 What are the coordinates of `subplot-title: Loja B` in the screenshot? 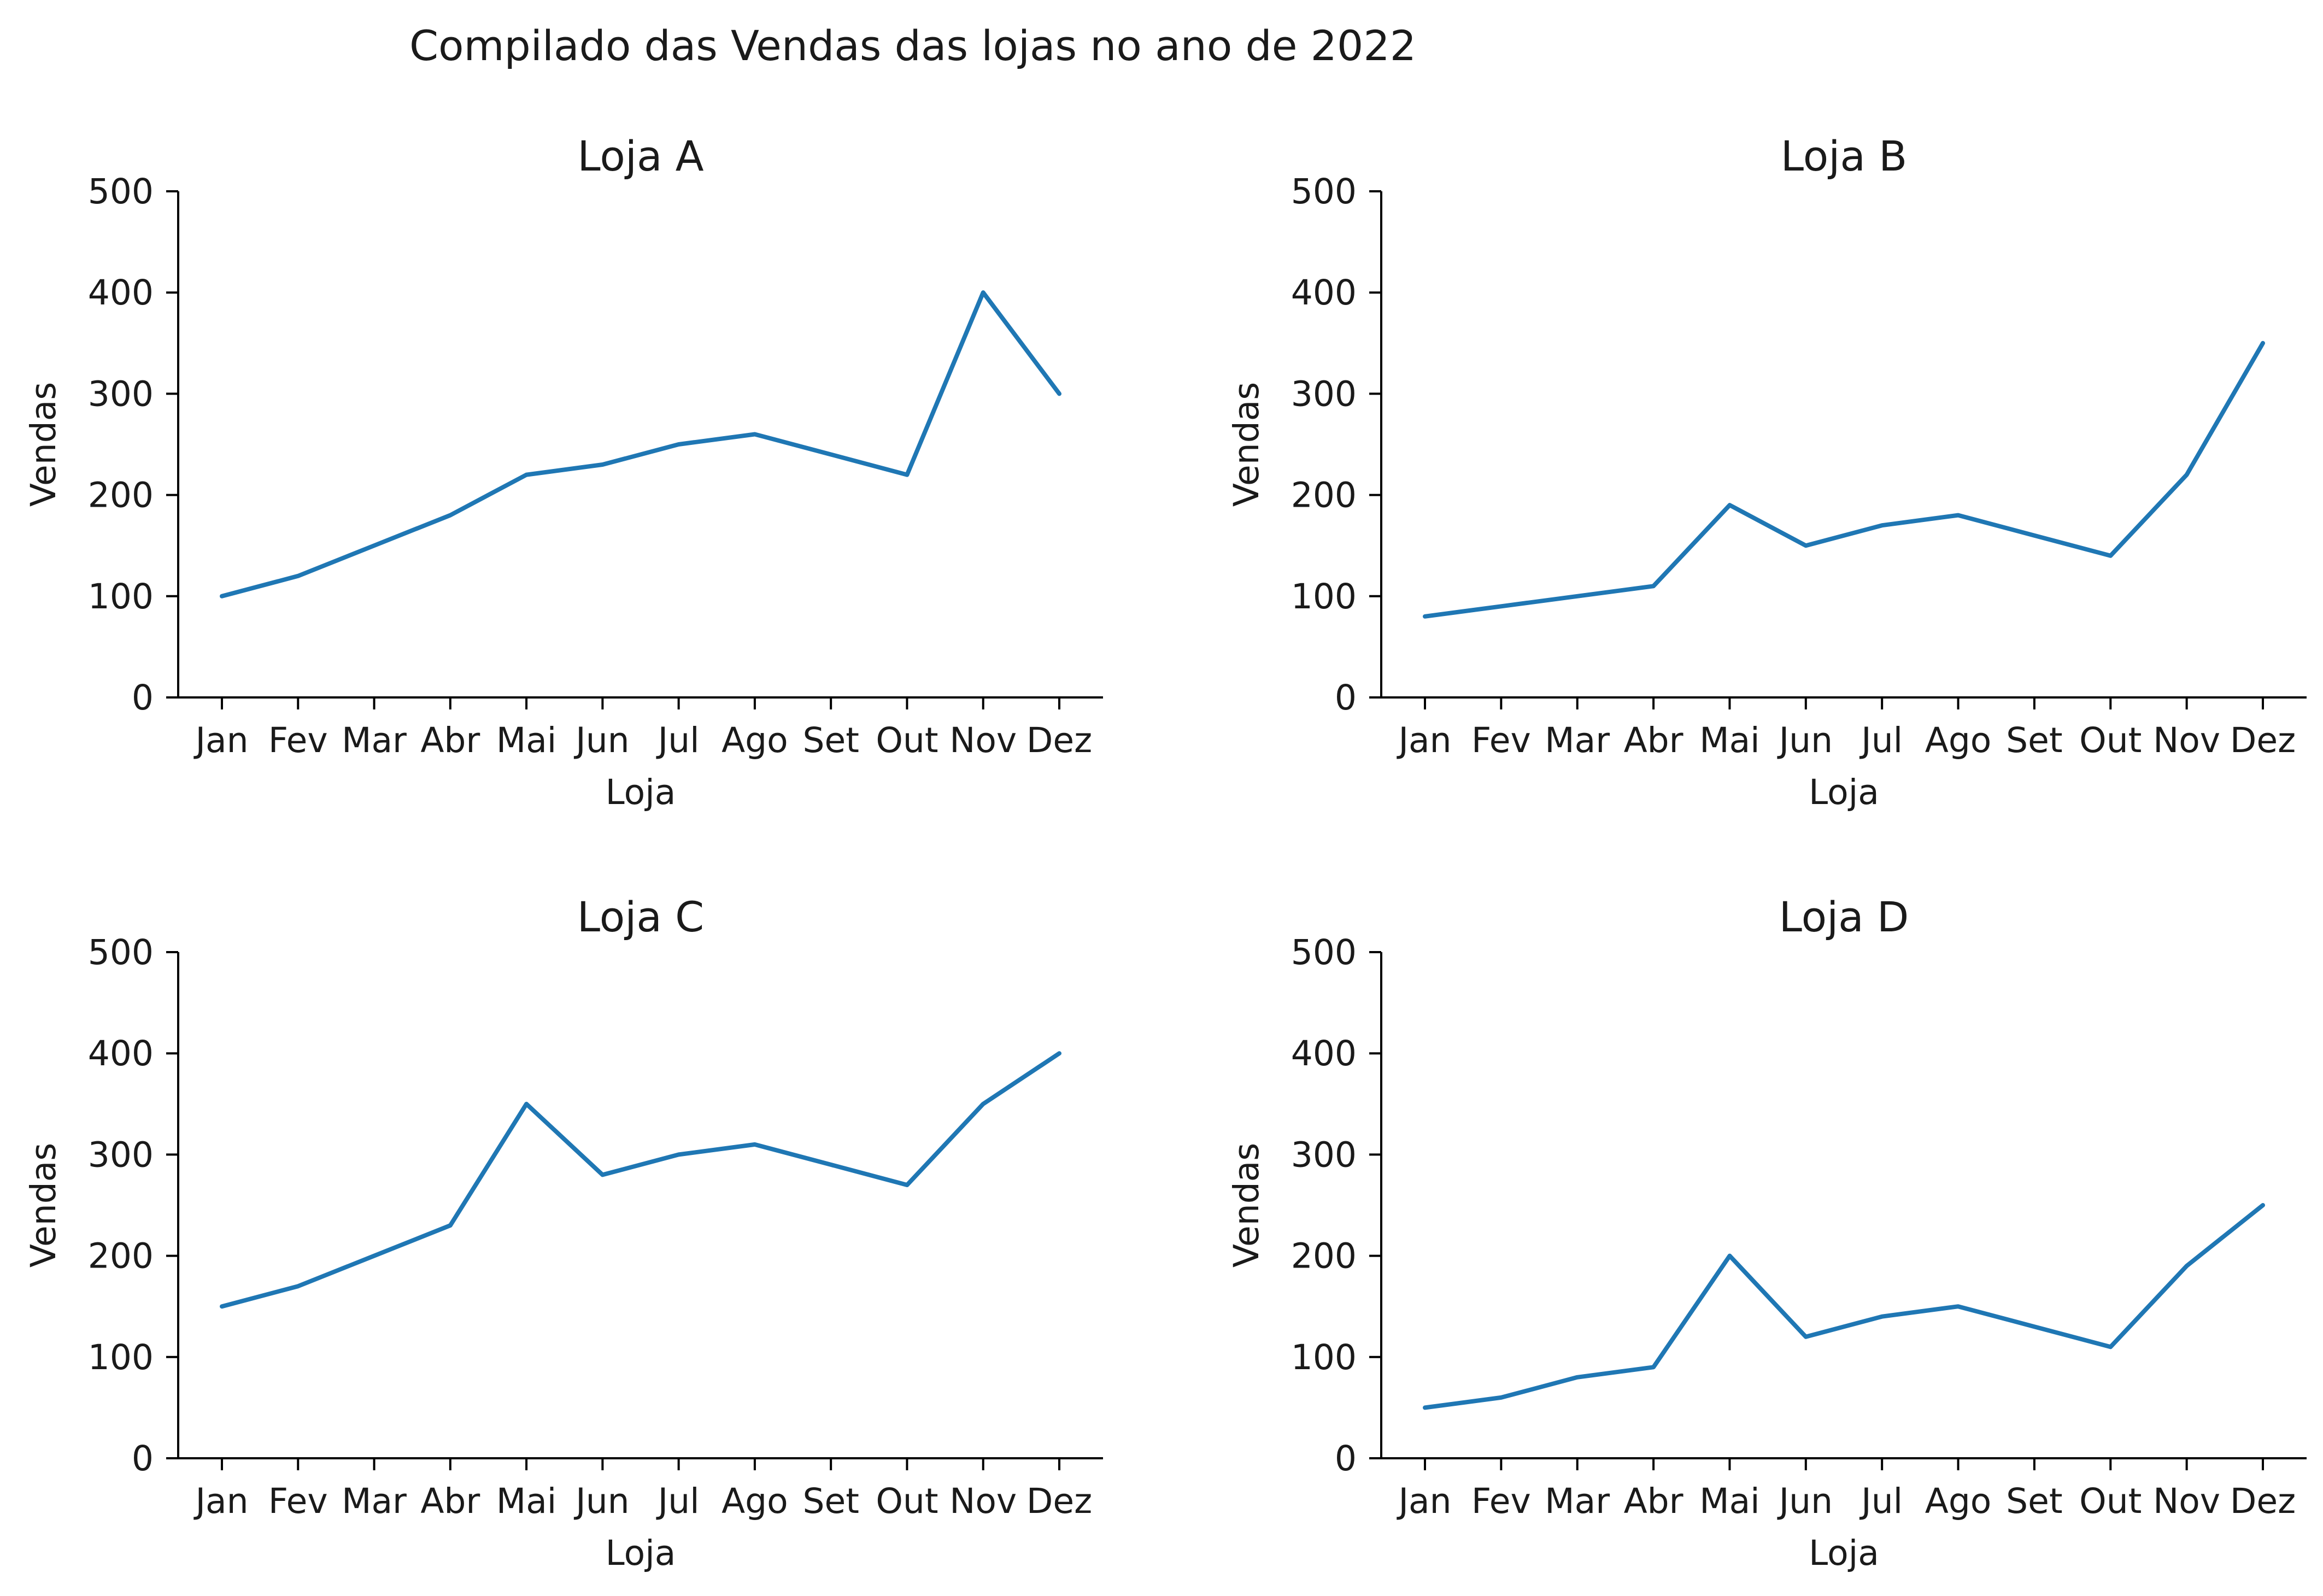 It's located at (1844, 156).